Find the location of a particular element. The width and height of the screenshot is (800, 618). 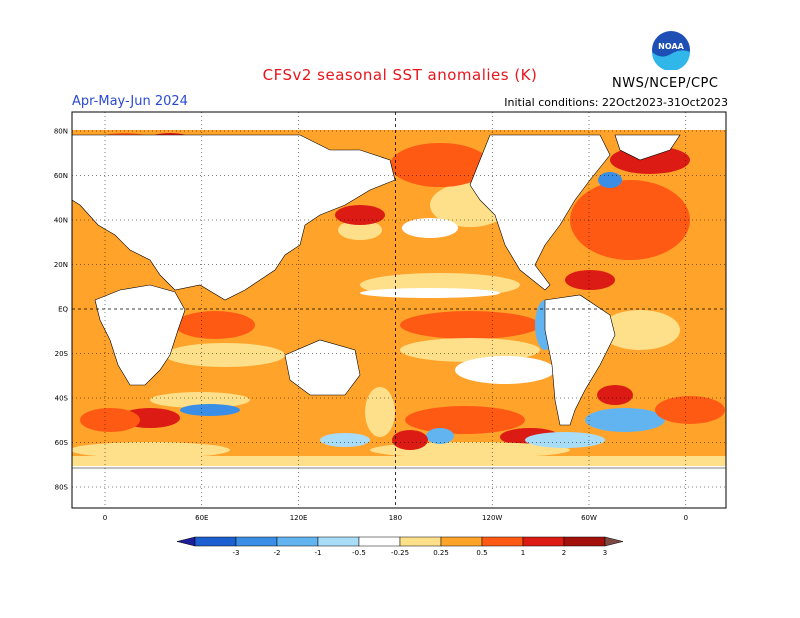

colorbar-label: -2 is located at coordinates (277, 553).